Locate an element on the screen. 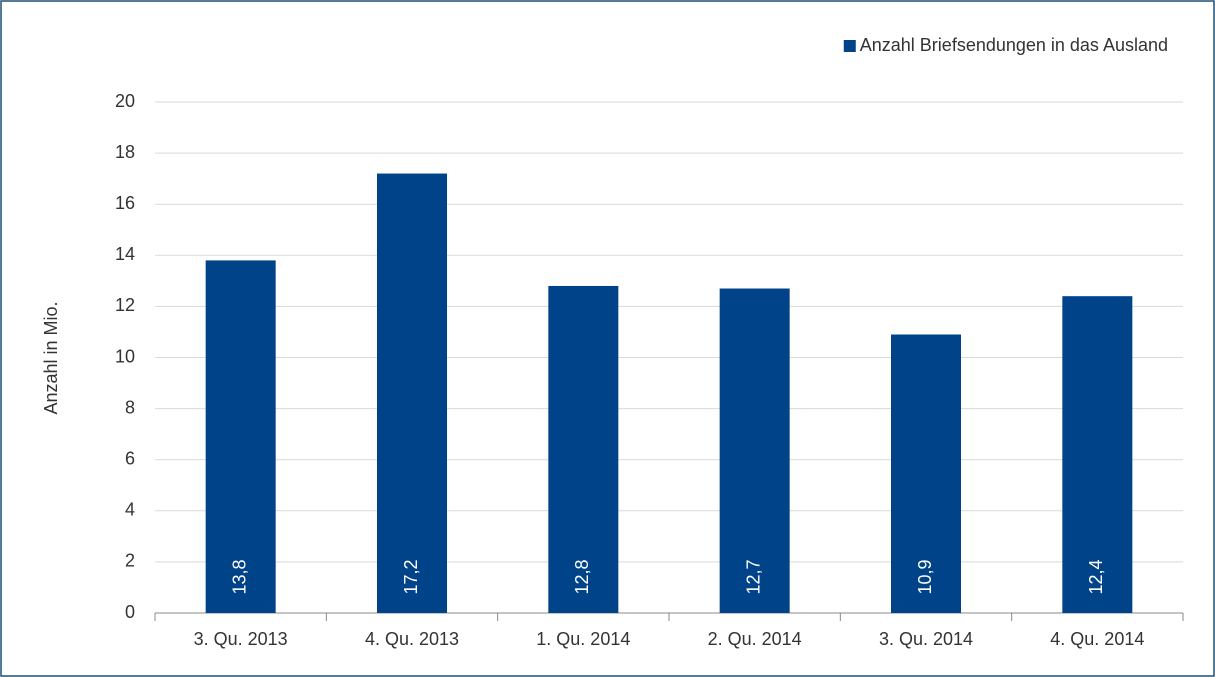 This screenshot has width=1215, height=677. y-tick-label: 8 is located at coordinates (130, 407).